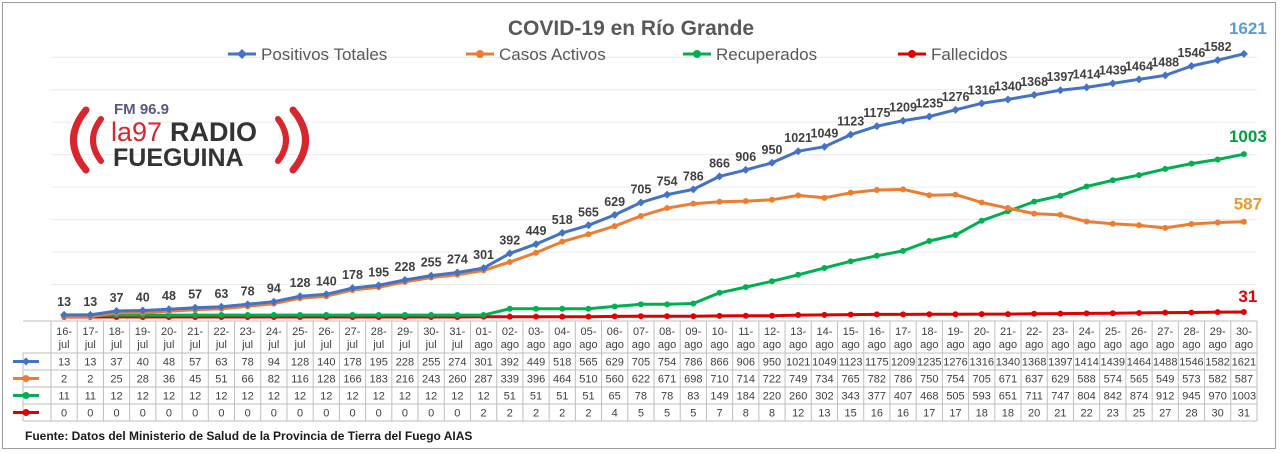 The image size is (1280, 453). What do you see at coordinates (431, 263) in the screenshot?
I see `data-label: 255` at bounding box center [431, 263].